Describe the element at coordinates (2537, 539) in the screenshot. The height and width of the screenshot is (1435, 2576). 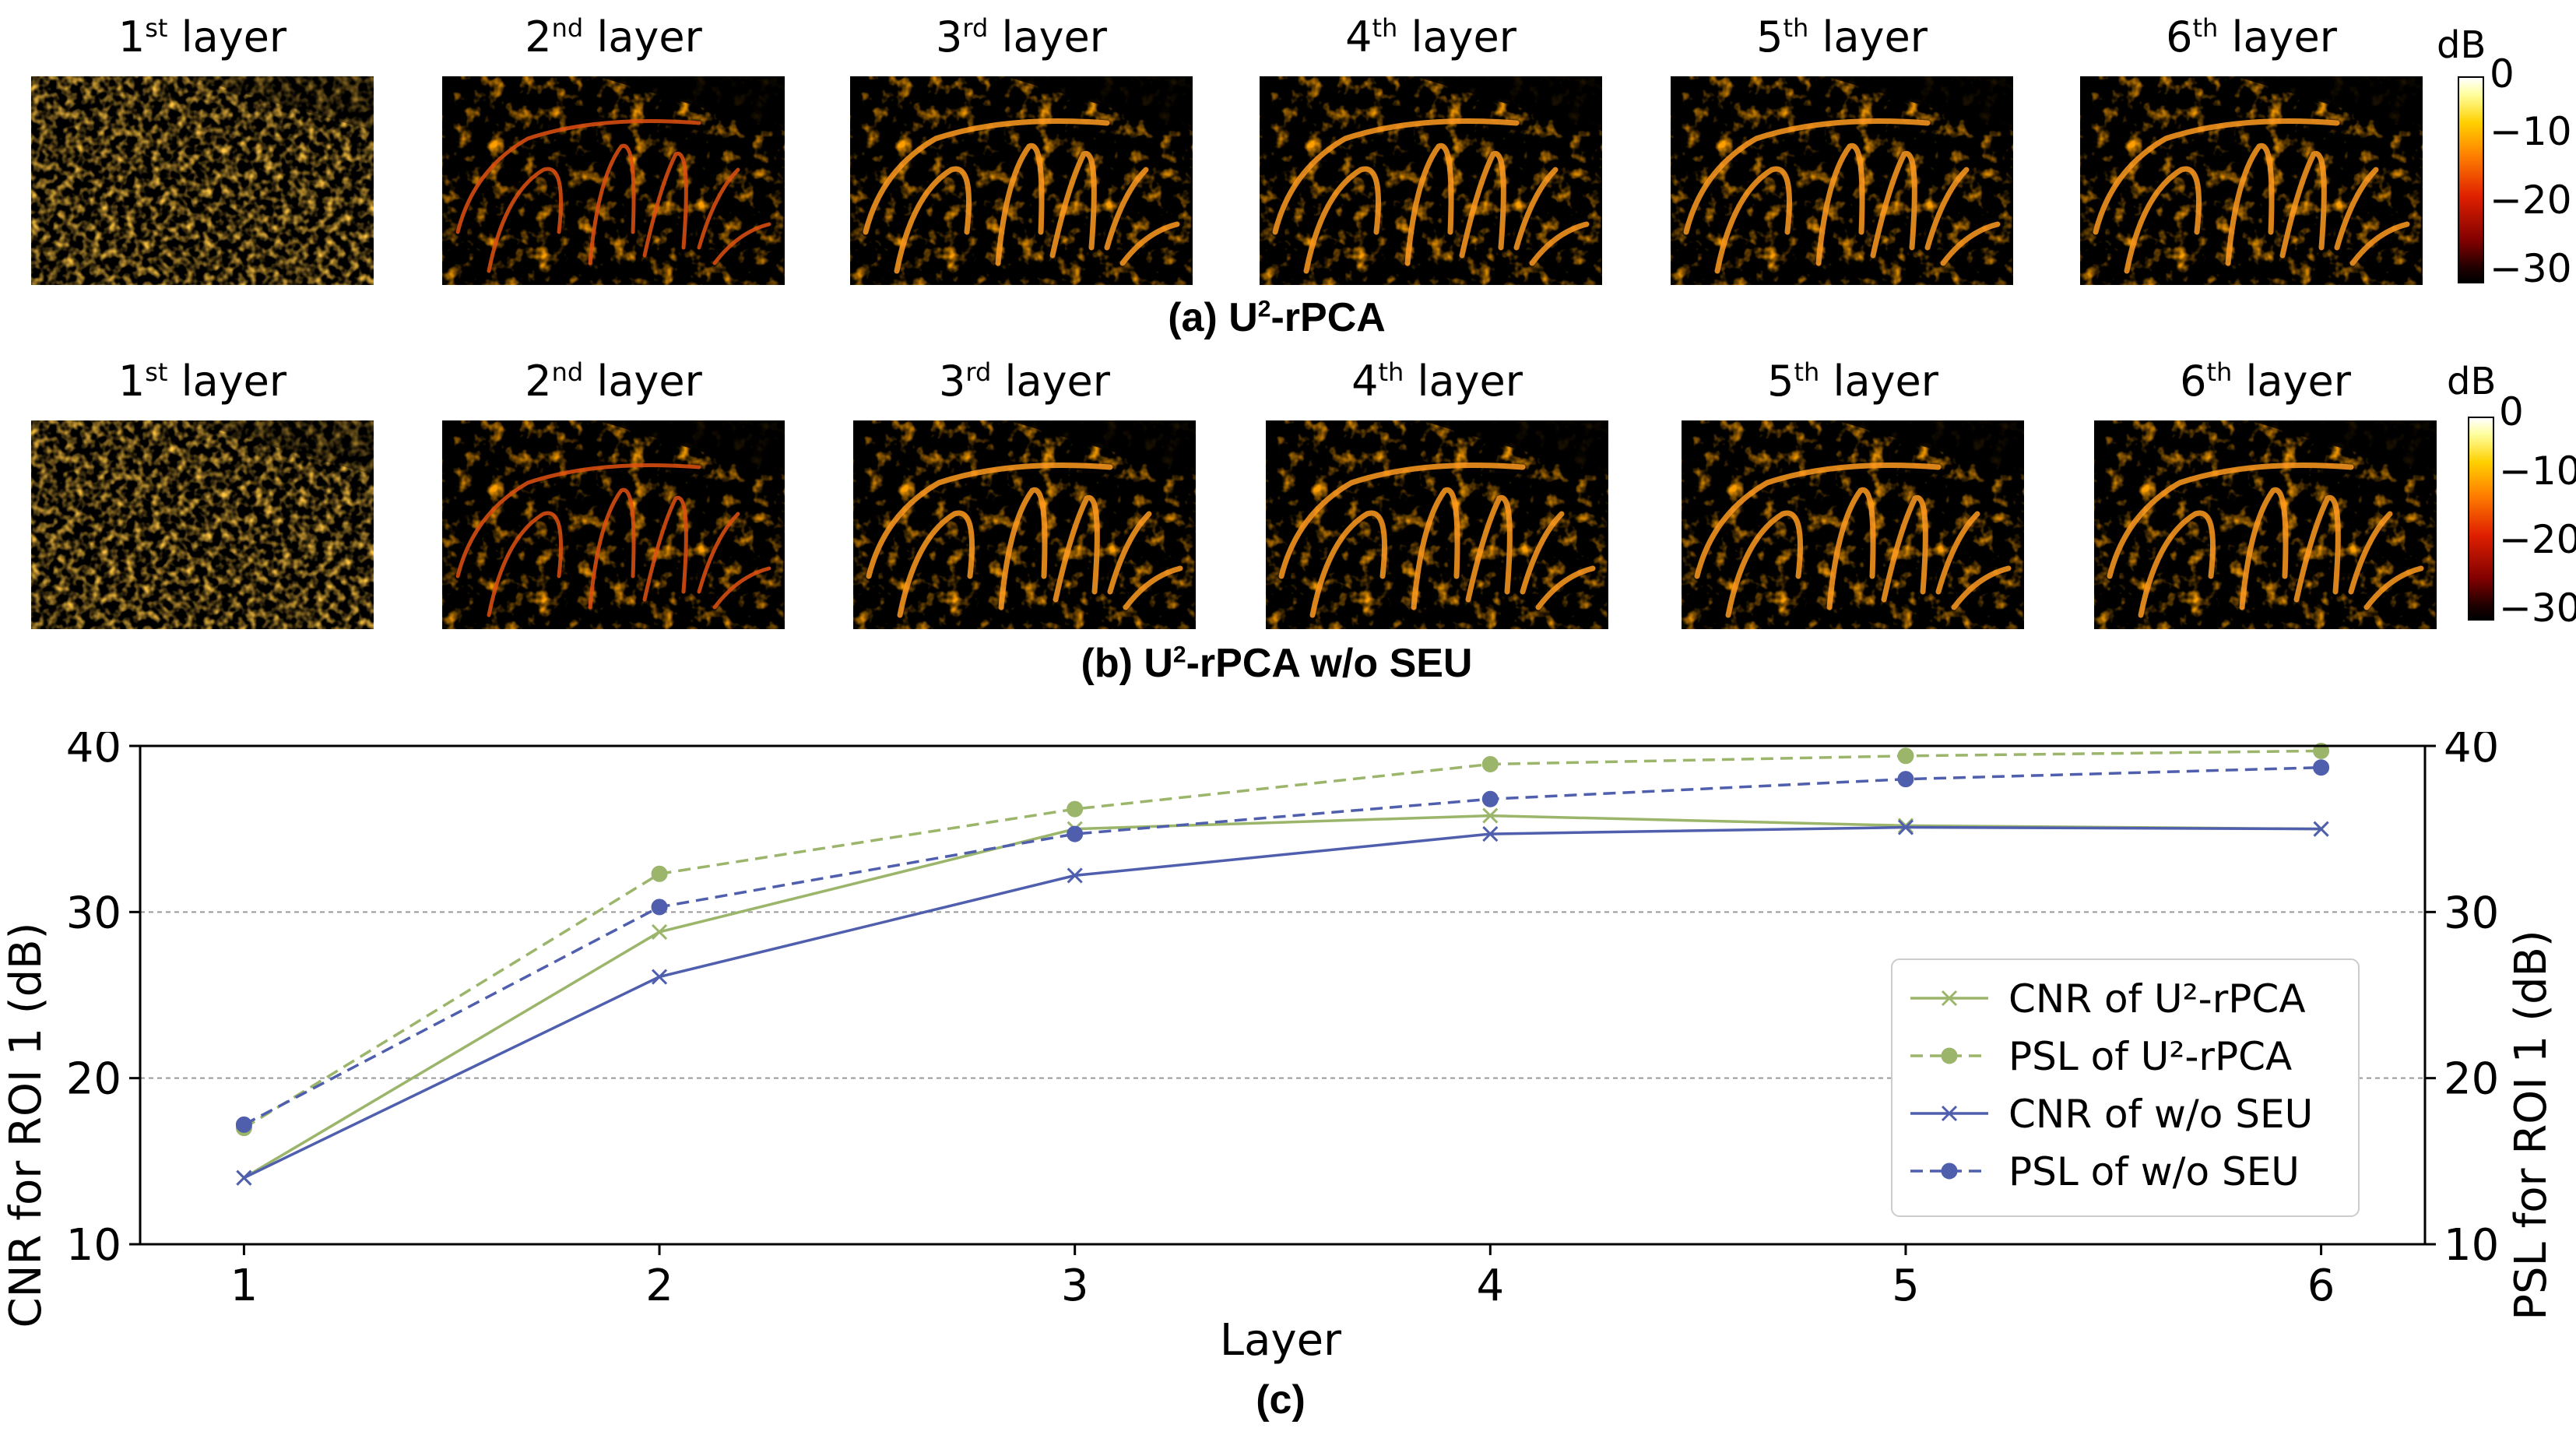
I see `colorbar-b-tick-20: −20` at that location.